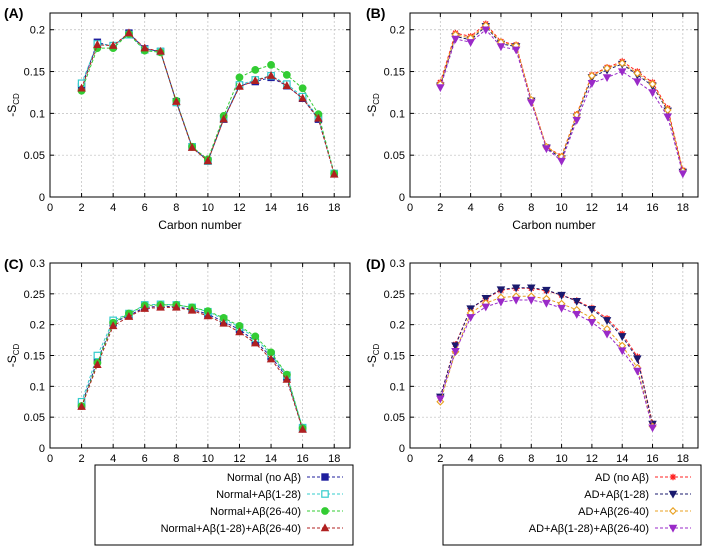 This screenshot has width=708, height=546. What do you see at coordinates (440, 459) in the screenshot?
I see `x-tick-label: 2` at bounding box center [440, 459].